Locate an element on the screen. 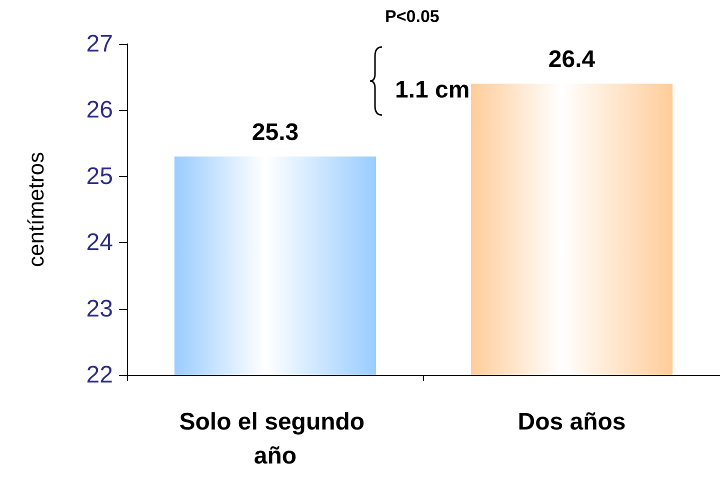  y-tick-label: 25 is located at coordinates (99, 176).